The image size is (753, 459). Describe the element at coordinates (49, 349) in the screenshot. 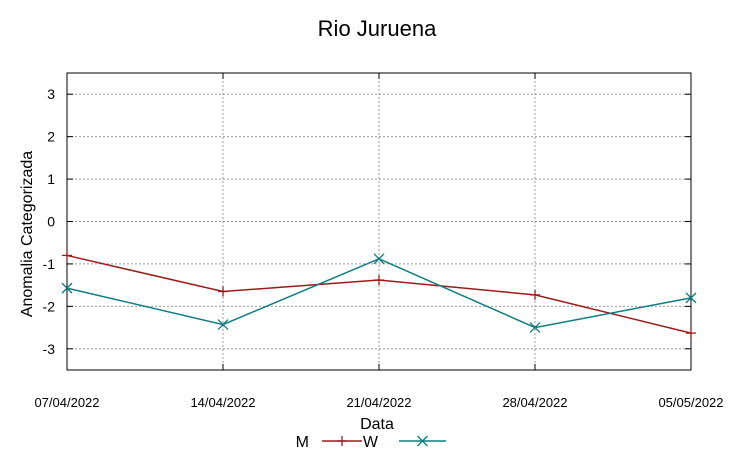

I see `y-tick-label: -3` at that location.